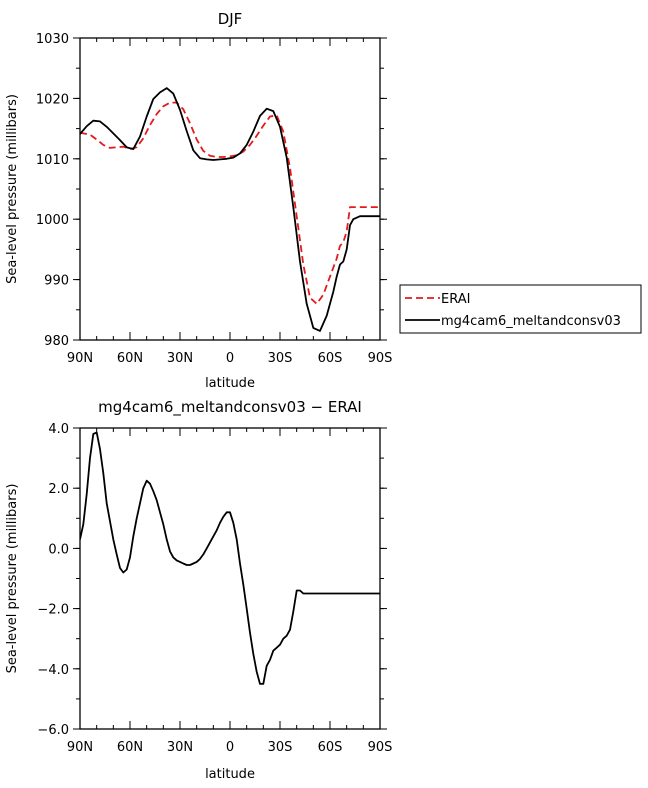 This screenshot has height=788, width=648. I want to click on y-tick-label: −4.0, so click(53, 670).